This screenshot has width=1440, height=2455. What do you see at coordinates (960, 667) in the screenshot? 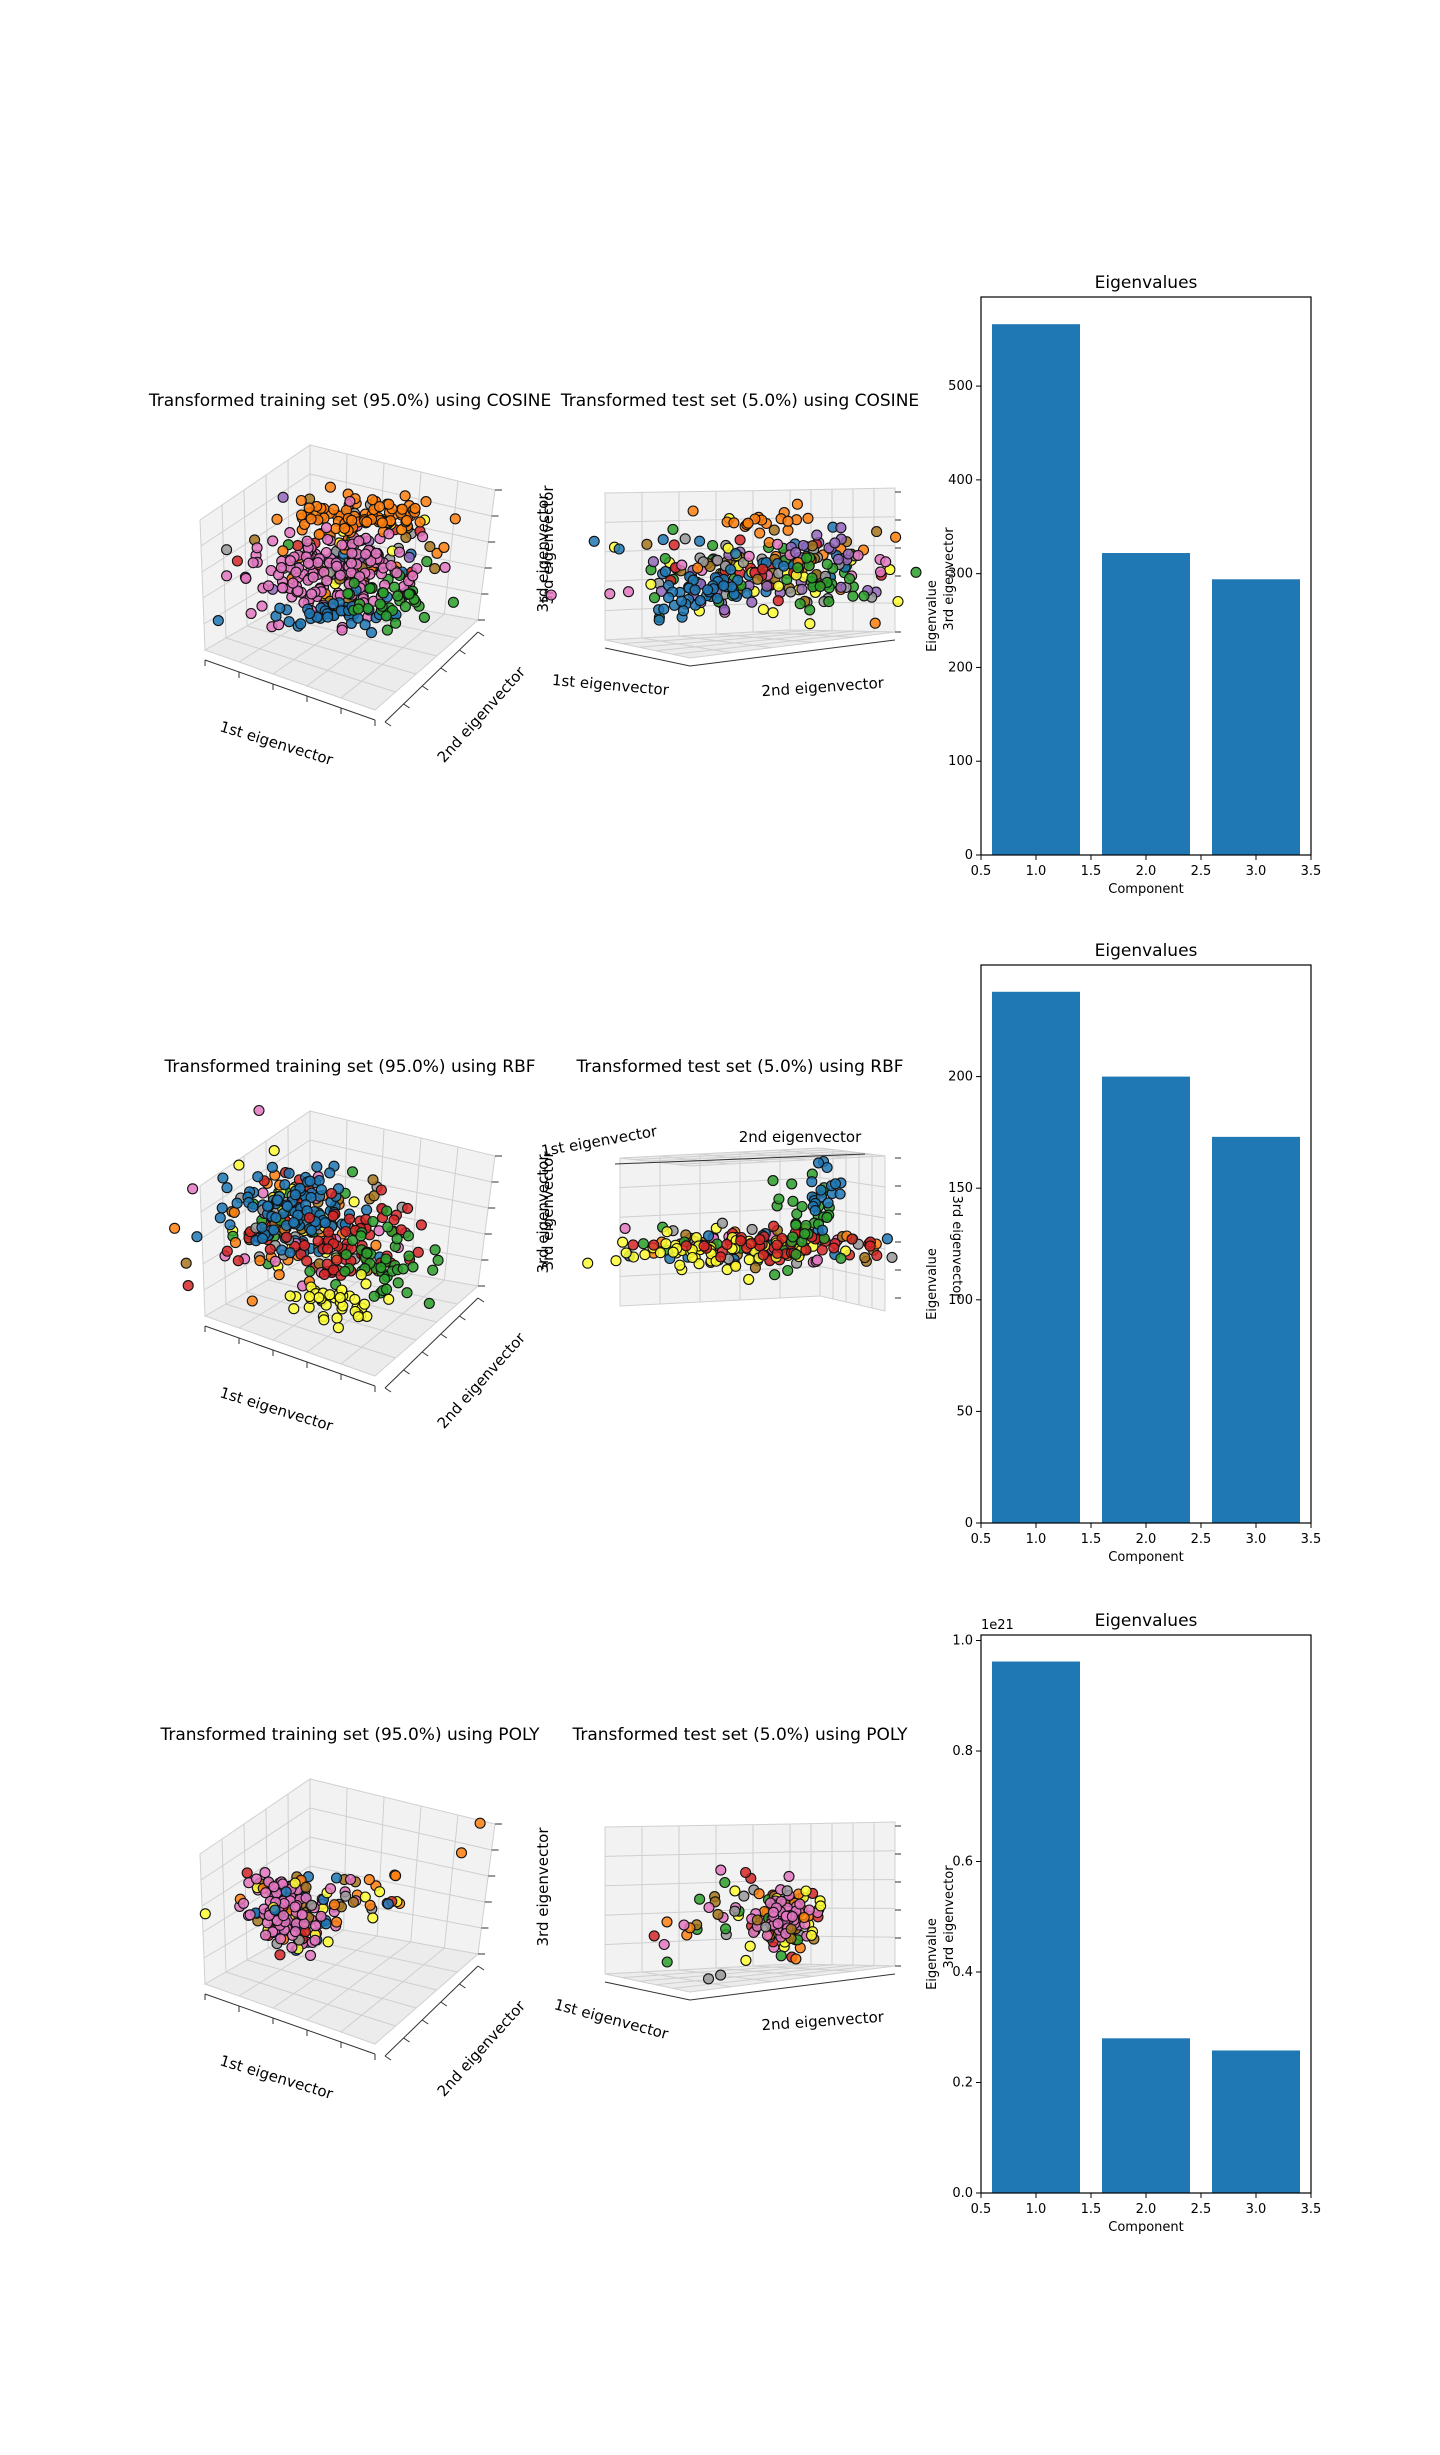
I see `y-tick-label: 200` at bounding box center [960, 667].